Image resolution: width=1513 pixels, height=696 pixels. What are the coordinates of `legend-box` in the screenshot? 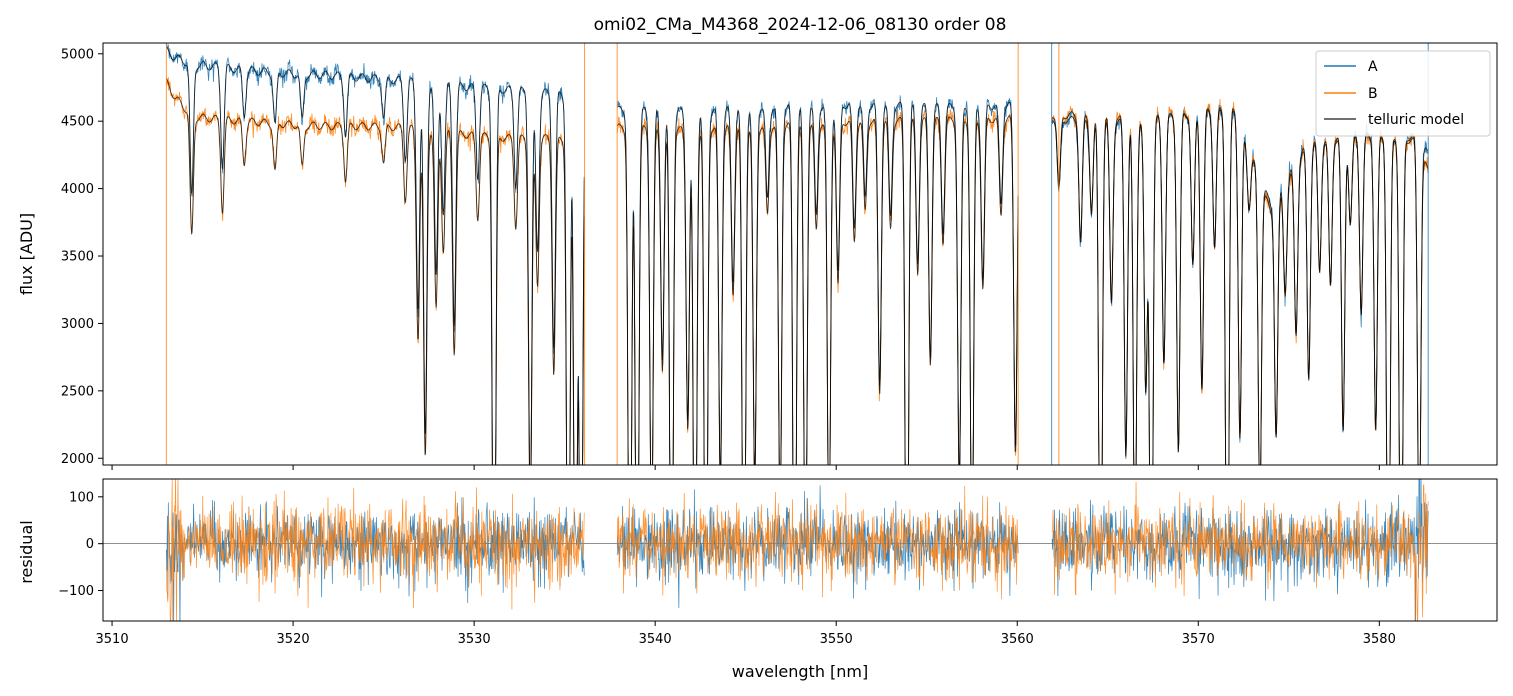 It's located at (1403, 93).